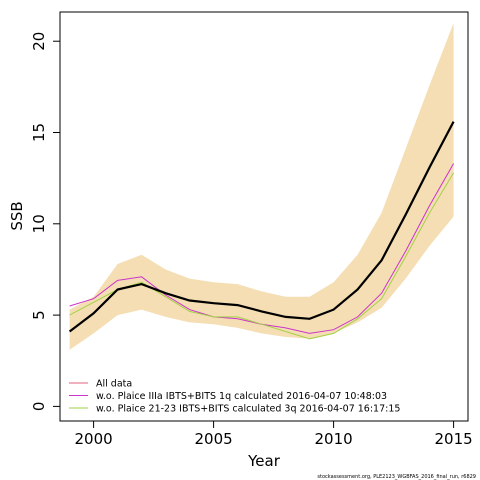 This screenshot has height=480, width=480. I want to click on legend-label: All data, so click(114, 384).